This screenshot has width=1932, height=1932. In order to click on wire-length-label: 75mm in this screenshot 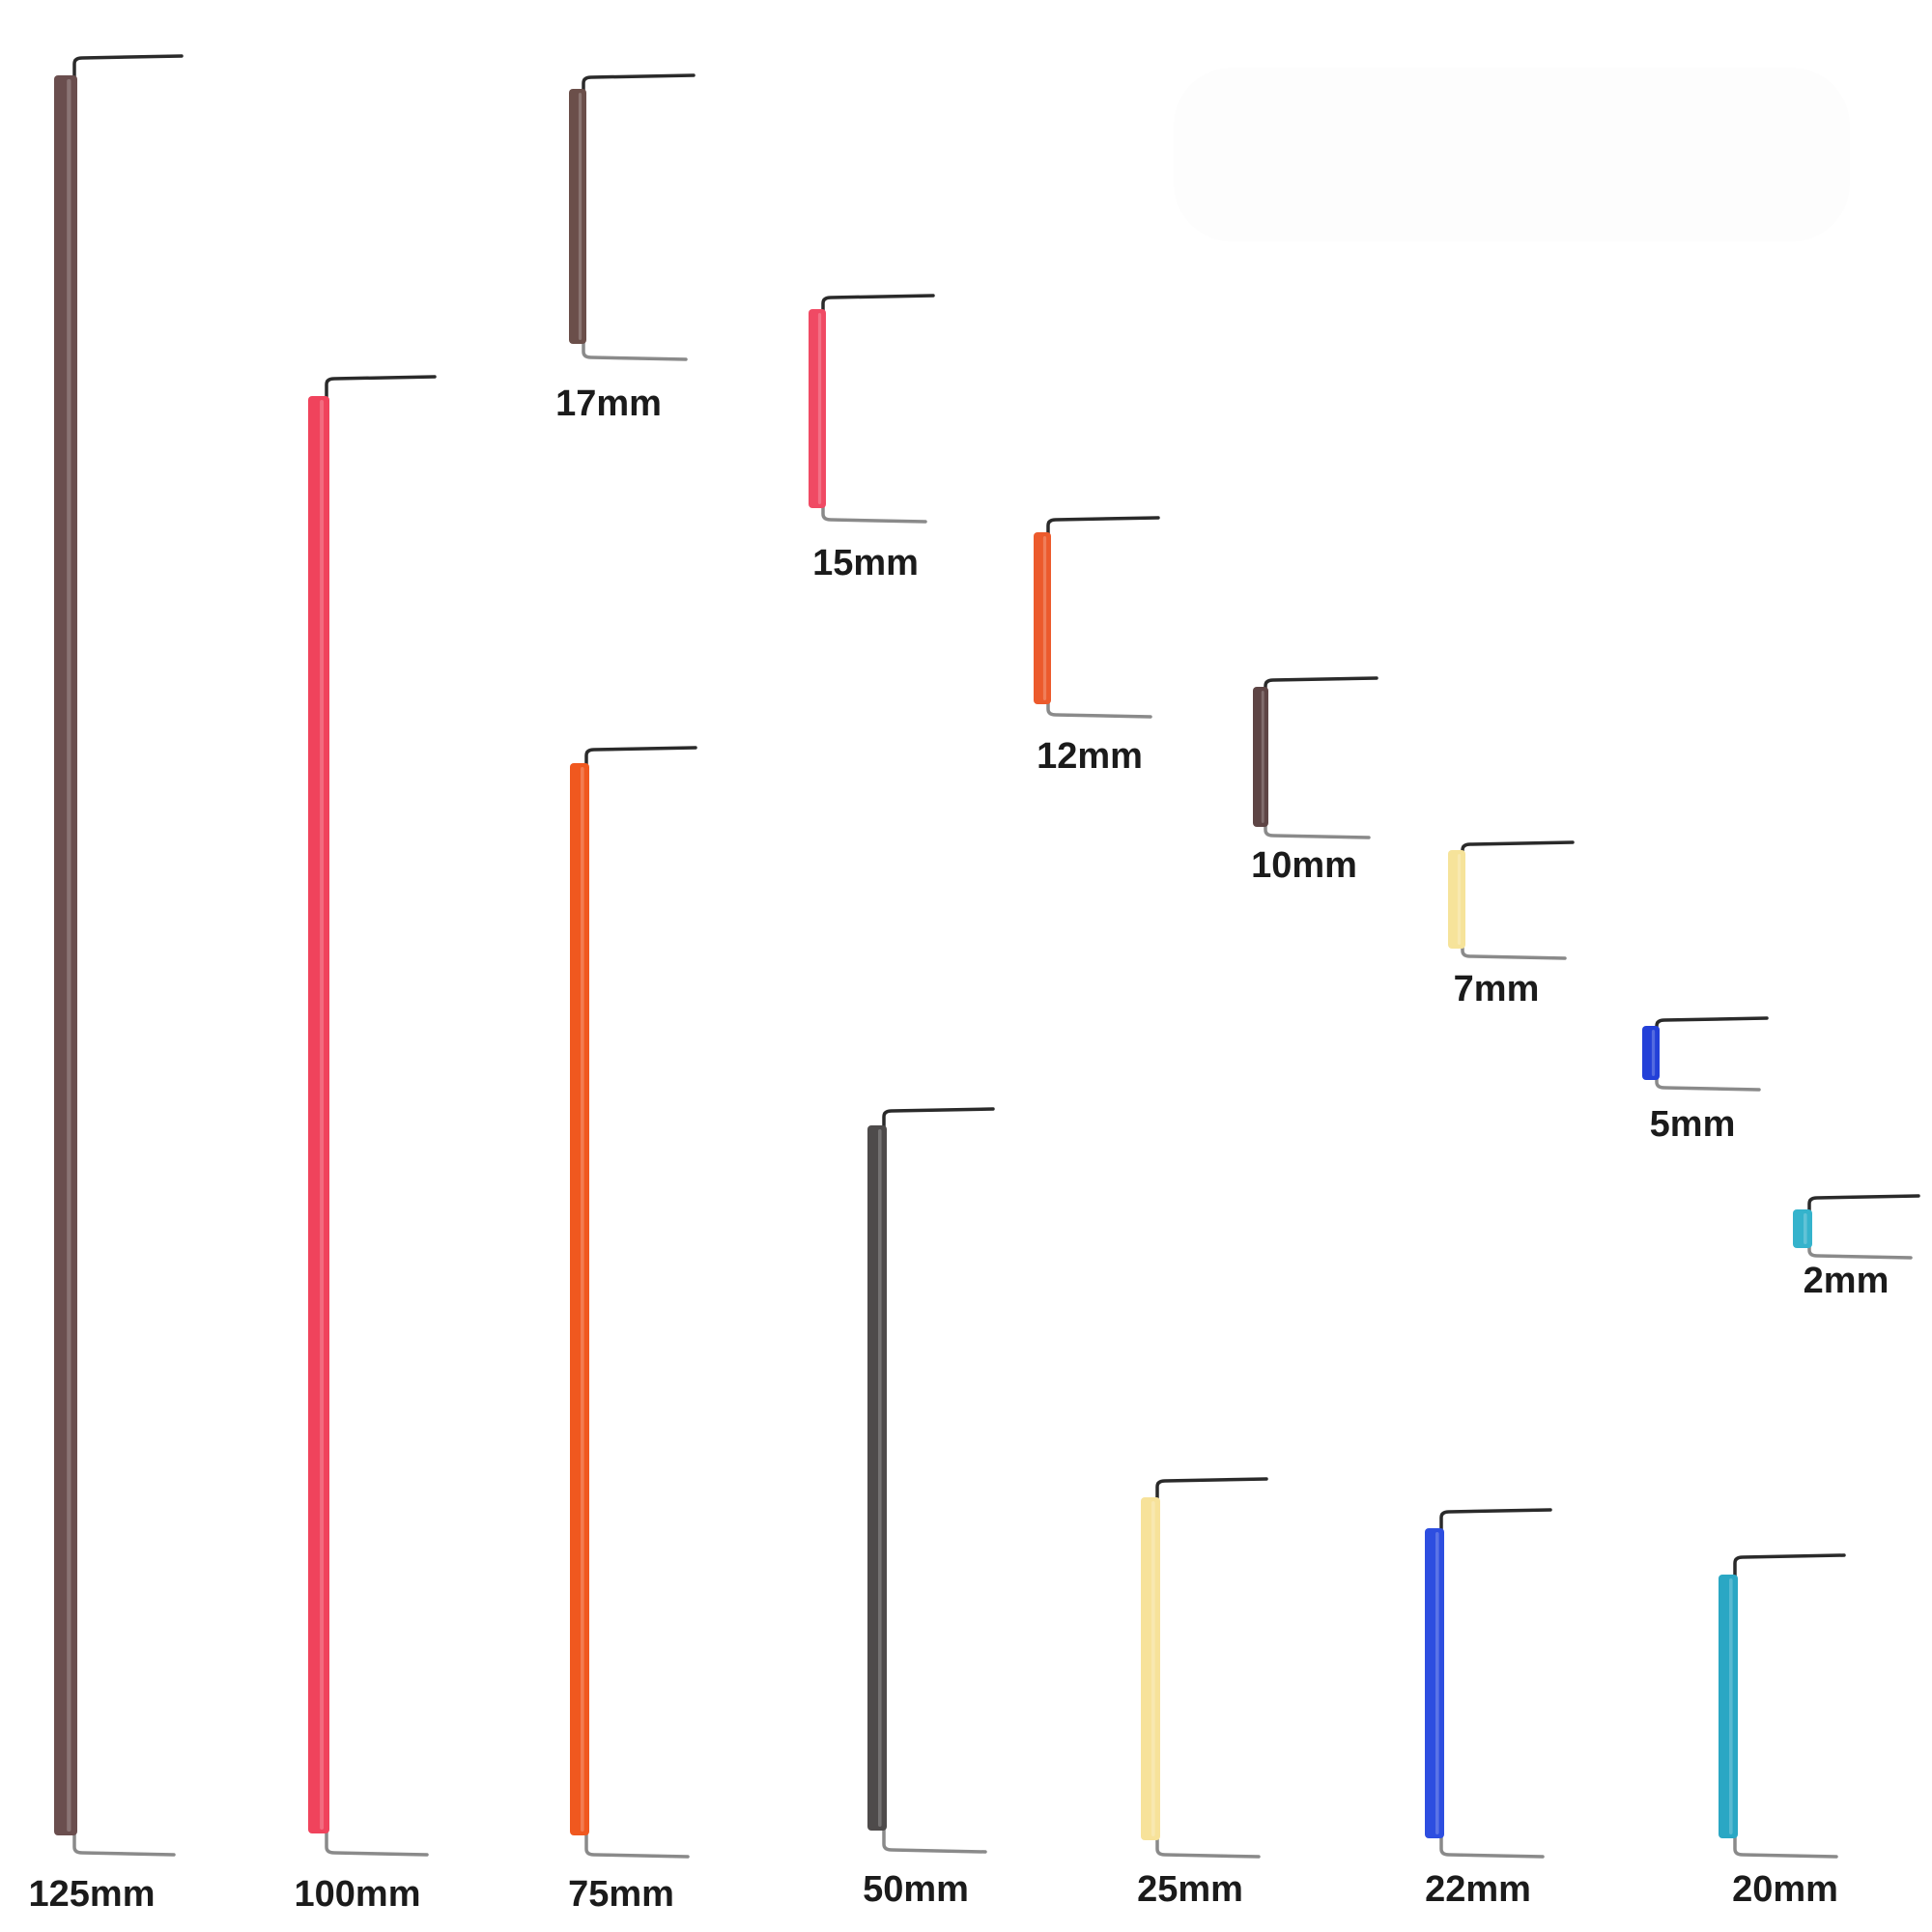, I will do `click(621, 1894)`.